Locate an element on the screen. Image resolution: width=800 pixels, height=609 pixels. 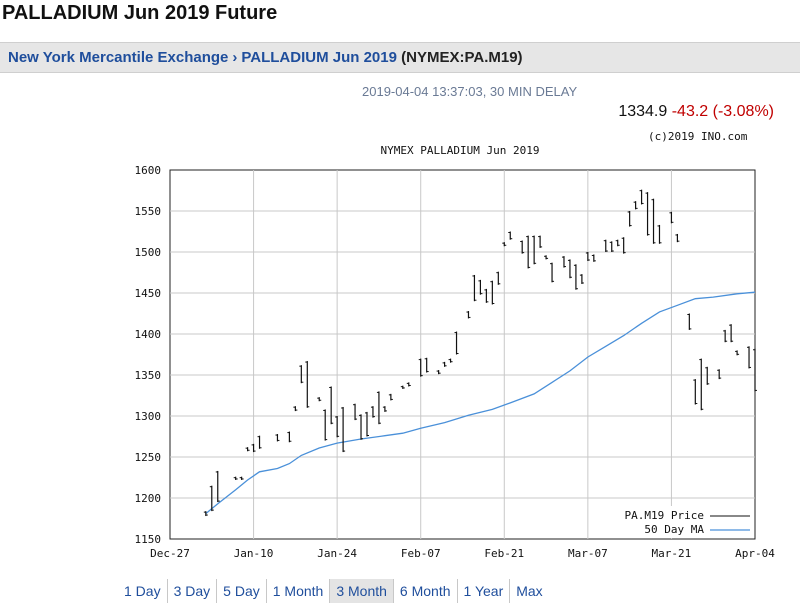
y-tick-label: 1550 is located at coordinates (148, 211).